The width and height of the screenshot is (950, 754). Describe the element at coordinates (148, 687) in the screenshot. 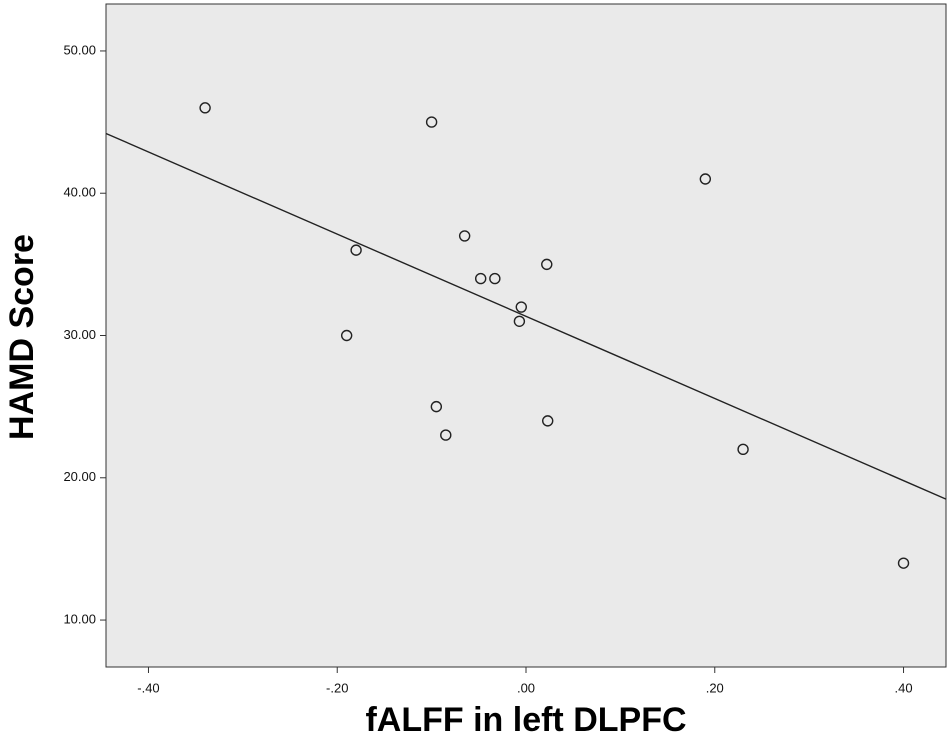

I see `x-tick-label: -.40` at that location.